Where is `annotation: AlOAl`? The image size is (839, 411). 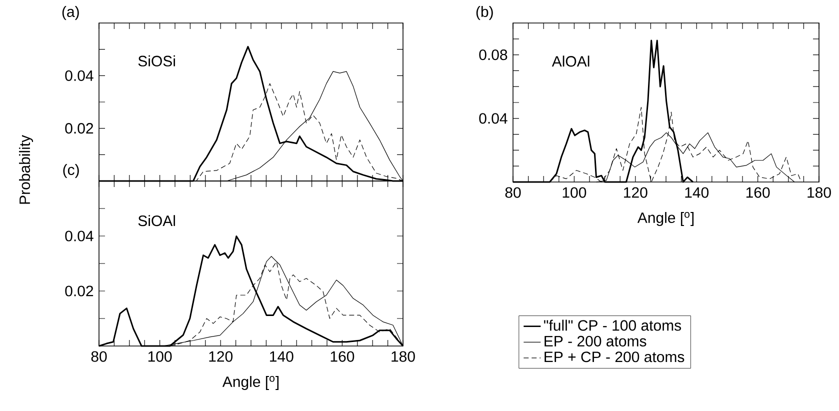
annotation: AlOAl is located at coordinates (571, 61).